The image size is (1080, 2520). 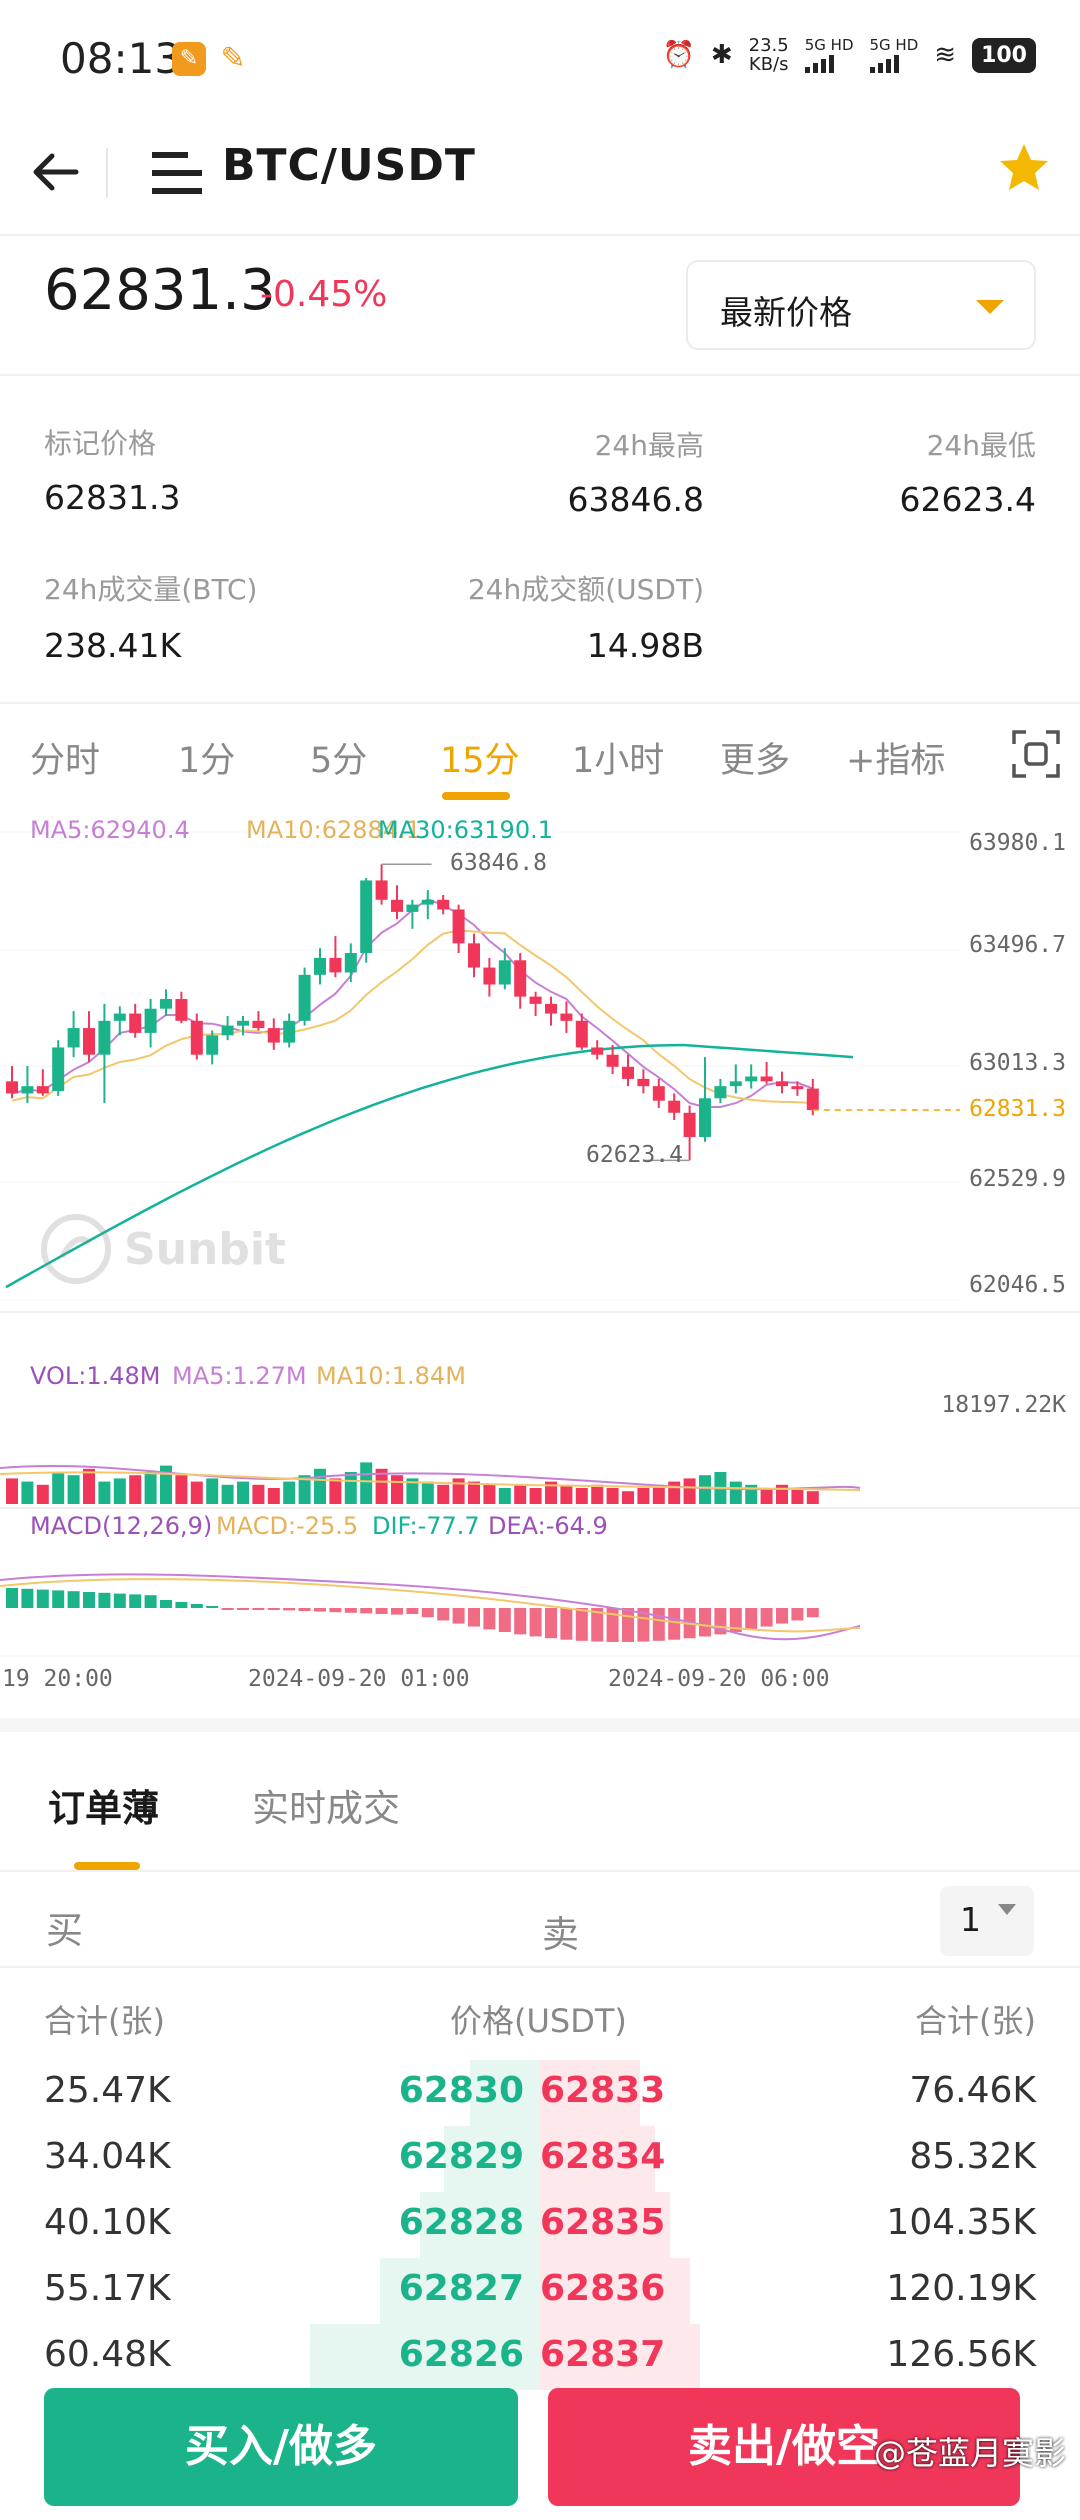 I want to click on bluetooth-icon: ✱, so click(x=721, y=55).